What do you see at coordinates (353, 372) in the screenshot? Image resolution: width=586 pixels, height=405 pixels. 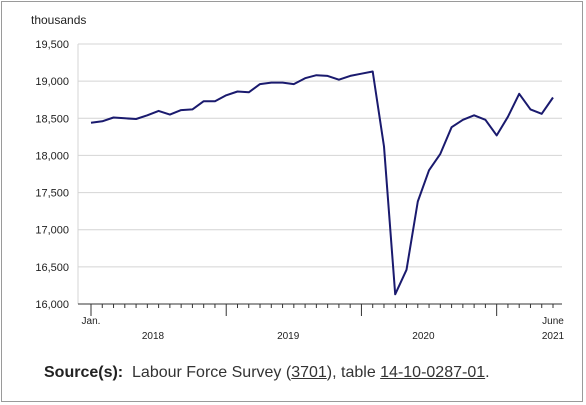 I see `source-text-middle: ), table` at bounding box center [353, 372].